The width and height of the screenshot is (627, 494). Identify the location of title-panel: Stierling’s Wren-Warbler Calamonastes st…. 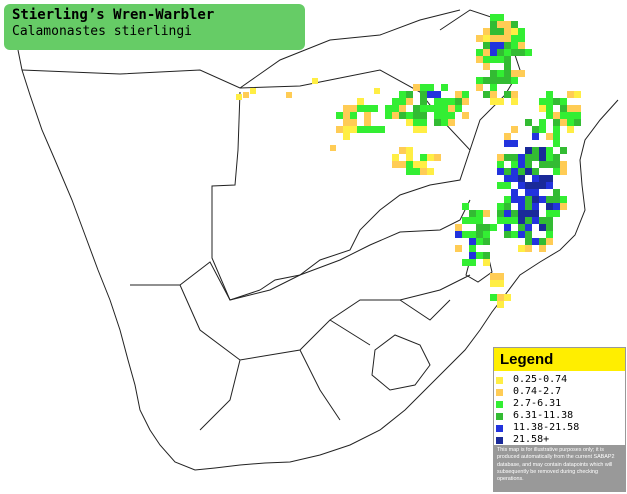
(154, 27).